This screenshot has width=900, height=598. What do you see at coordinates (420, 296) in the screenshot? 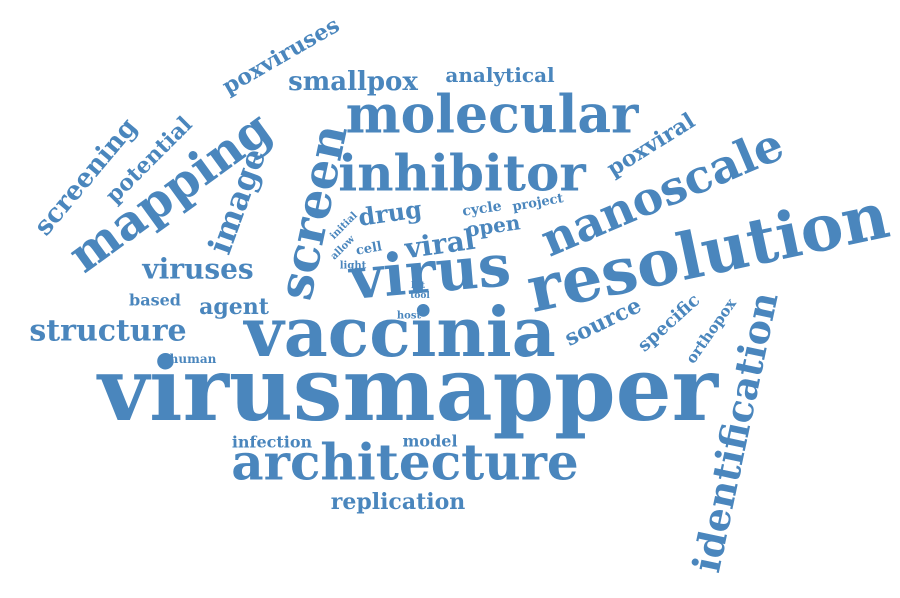
I see `word-tool: tool` at bounding box center [420, 296].